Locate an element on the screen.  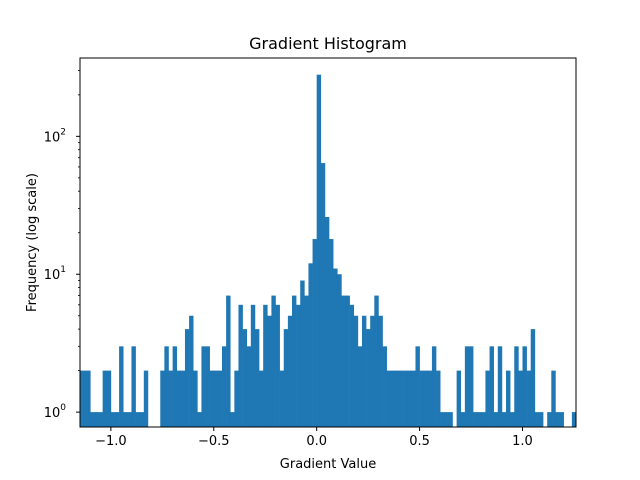
x-axis-ticks: −1.0 −0.5 0.0 0.5 1.0 is located at coordinates (314, 438).